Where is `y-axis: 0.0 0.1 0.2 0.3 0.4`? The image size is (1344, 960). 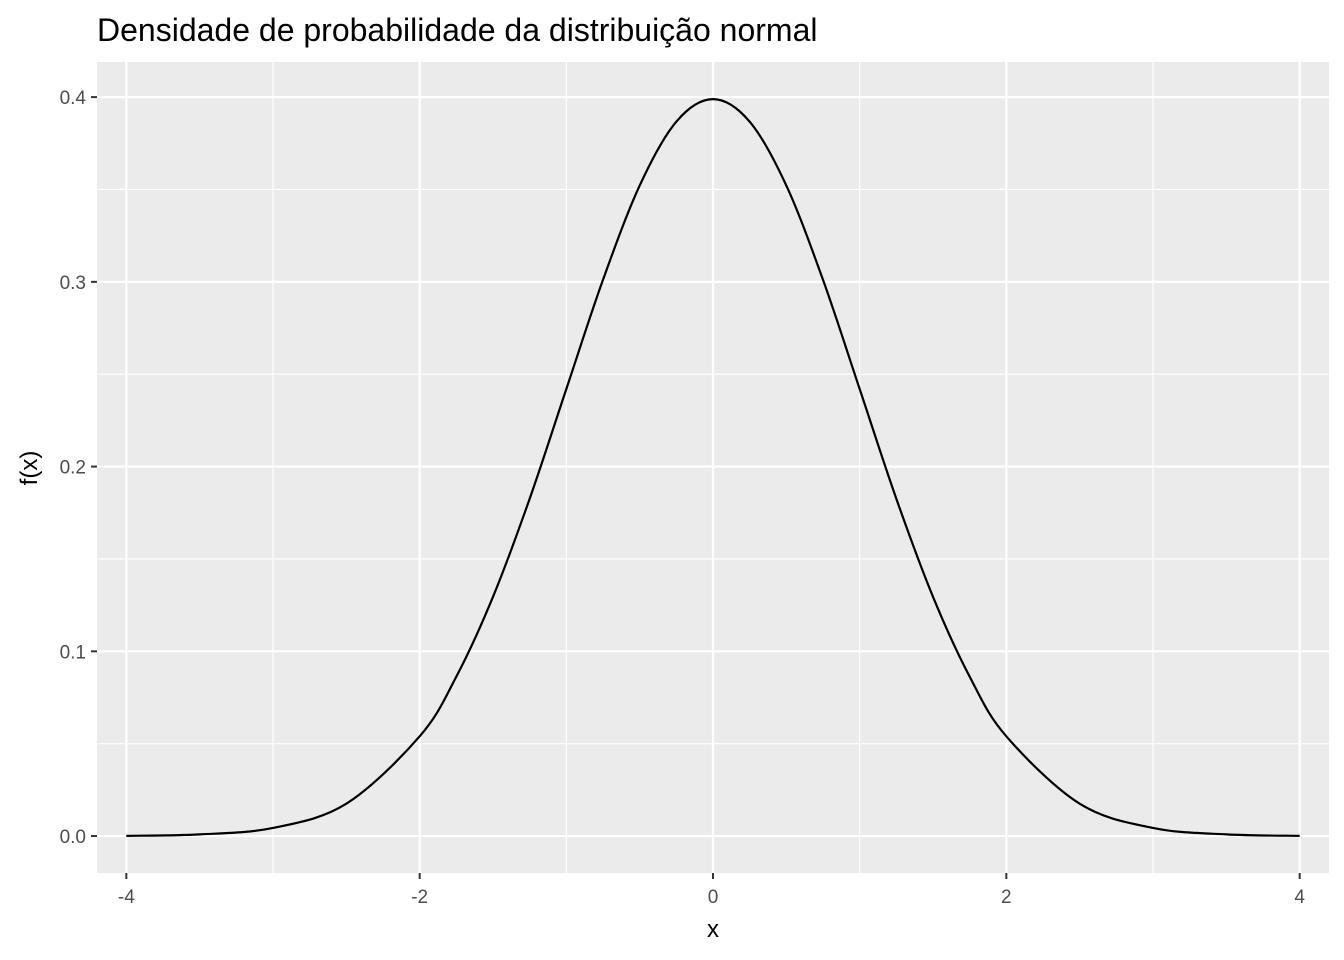
y-axis: 0.0 0.1 0.2 0.3 0.4 is located at coordinates (78, 468).